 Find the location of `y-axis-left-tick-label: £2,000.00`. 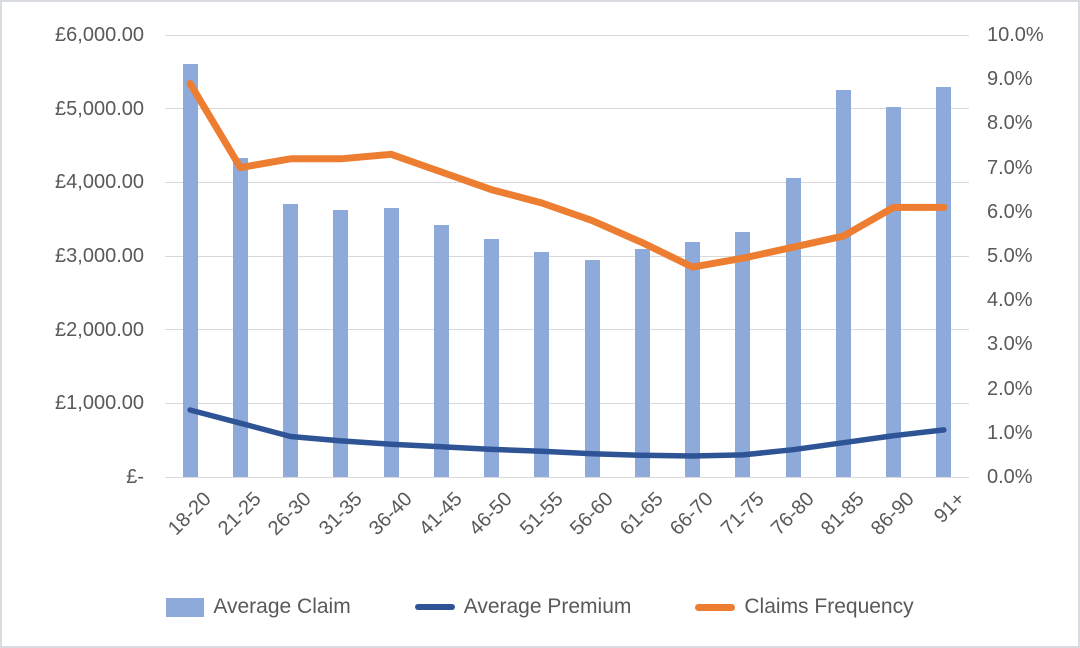

y-axis-left-tick-label: £2,000.00 is located at coordinates (99, 329).